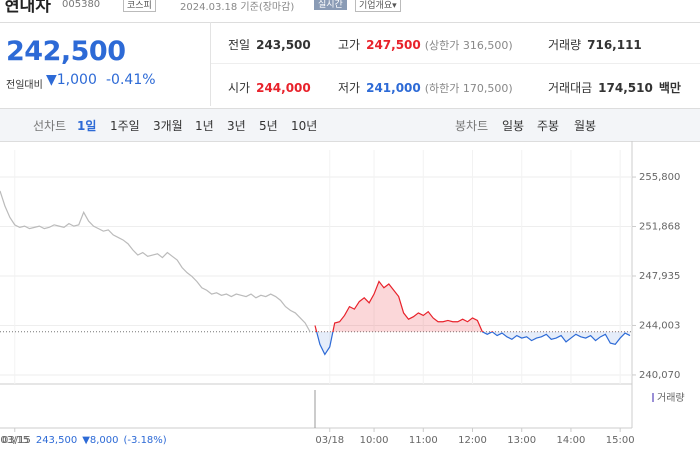  I want to click on x-tick-label: 11:00, so click(423, 440).